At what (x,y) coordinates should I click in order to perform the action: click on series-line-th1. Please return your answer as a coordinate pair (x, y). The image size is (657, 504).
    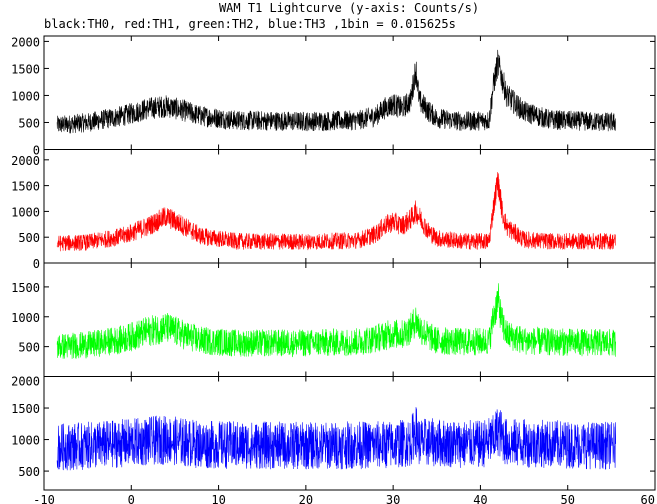
    Looking at the image, I should click on (336, 212).